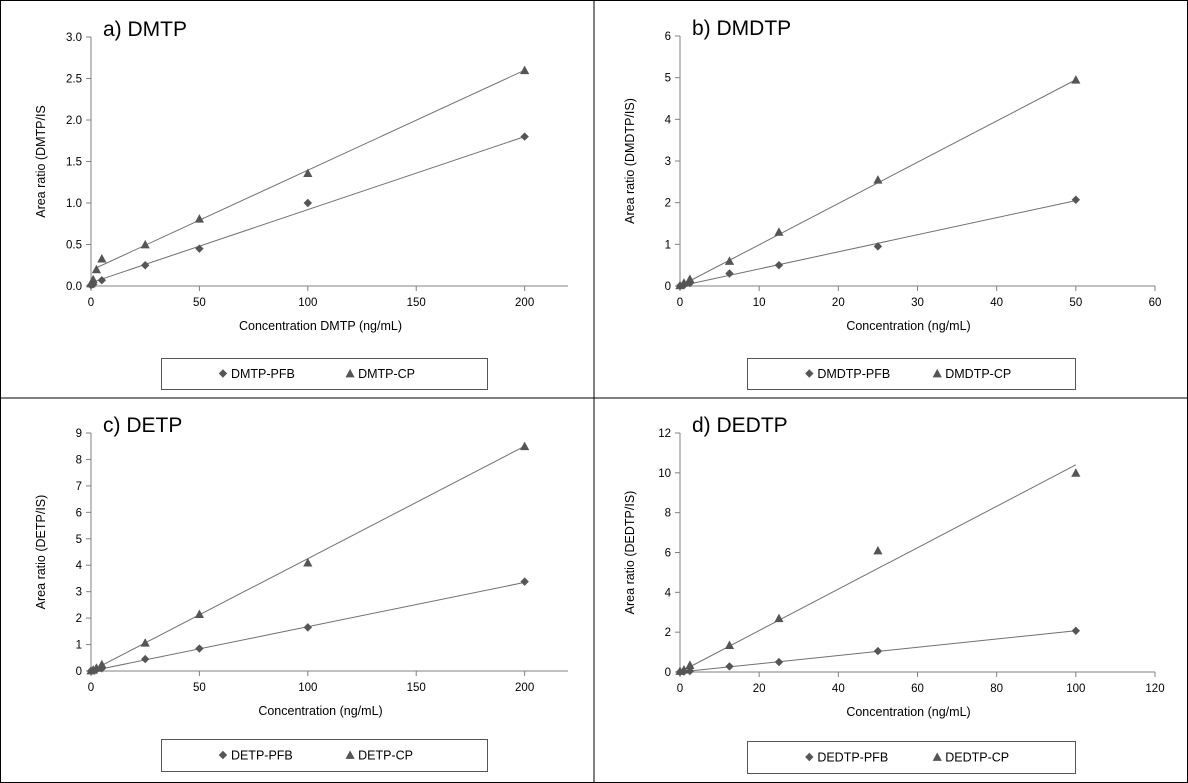 This screenshot has width=1188, height=783. I want to click on y-tick-label: 2, so click(668, 633).